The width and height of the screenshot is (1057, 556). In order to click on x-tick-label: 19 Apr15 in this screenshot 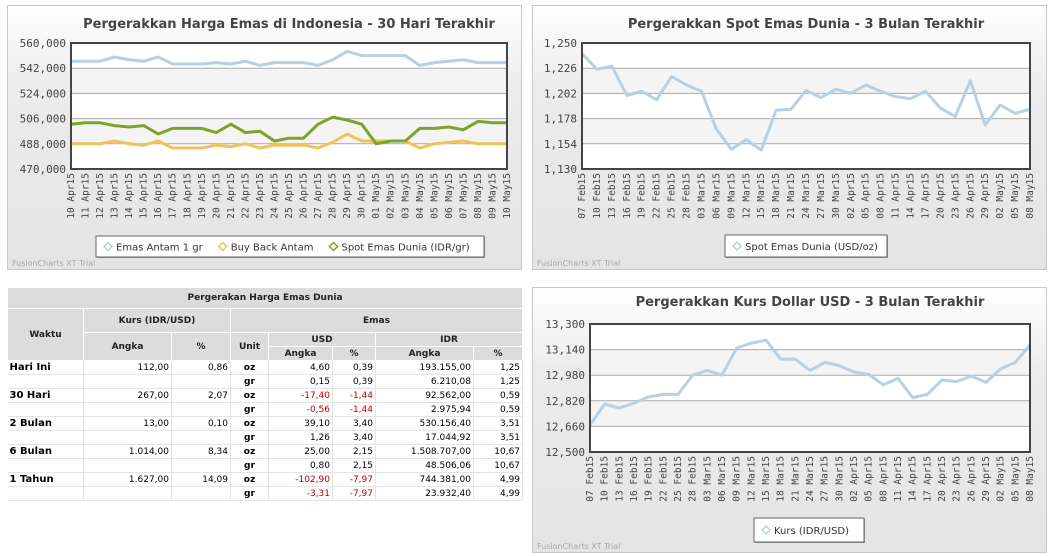, I will do `click(202, 196)`.